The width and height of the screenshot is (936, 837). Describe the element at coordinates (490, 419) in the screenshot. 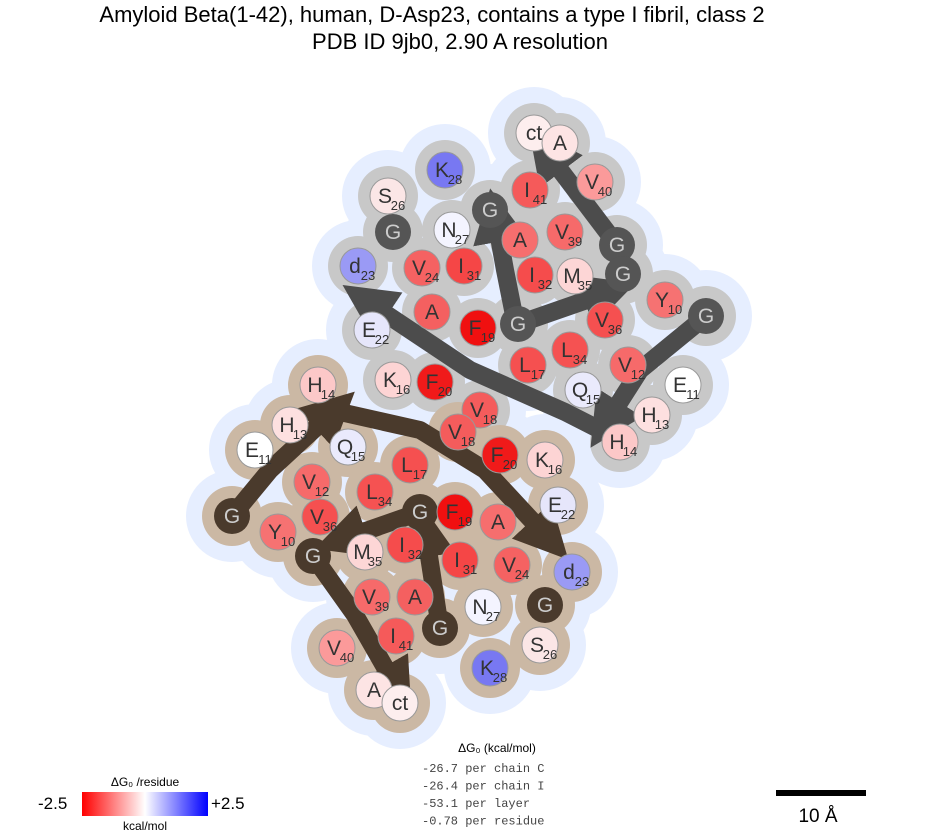

I see `residue-number: 18` at that location.